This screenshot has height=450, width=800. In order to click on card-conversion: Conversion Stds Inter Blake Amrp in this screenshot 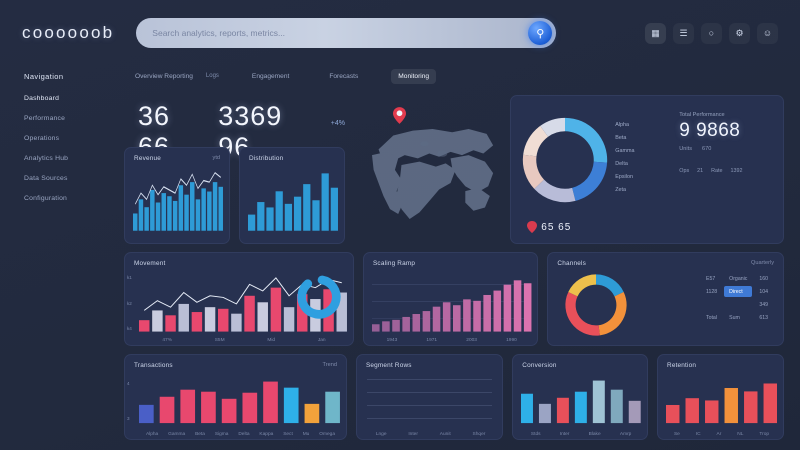, I will do `click(580, 396)`.